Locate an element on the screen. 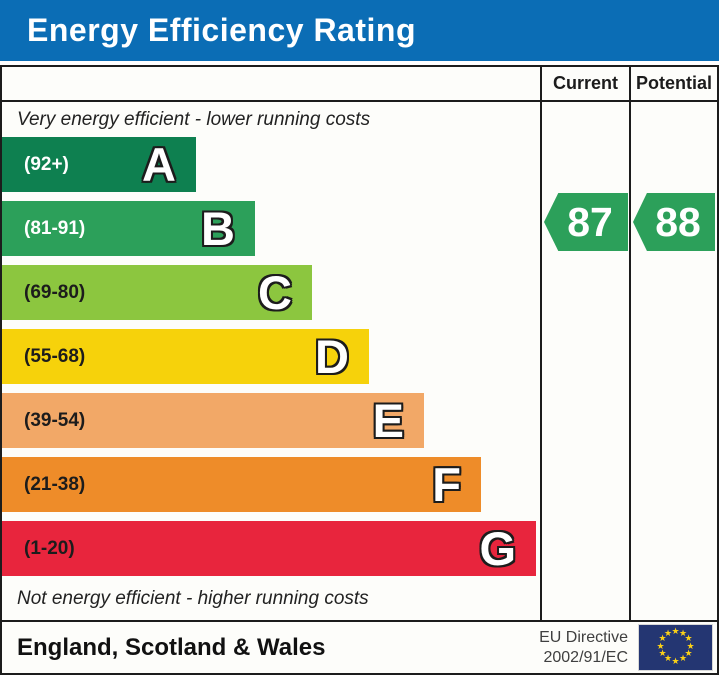  current-rating-marker: 87 is located at coordinates (586, 222).